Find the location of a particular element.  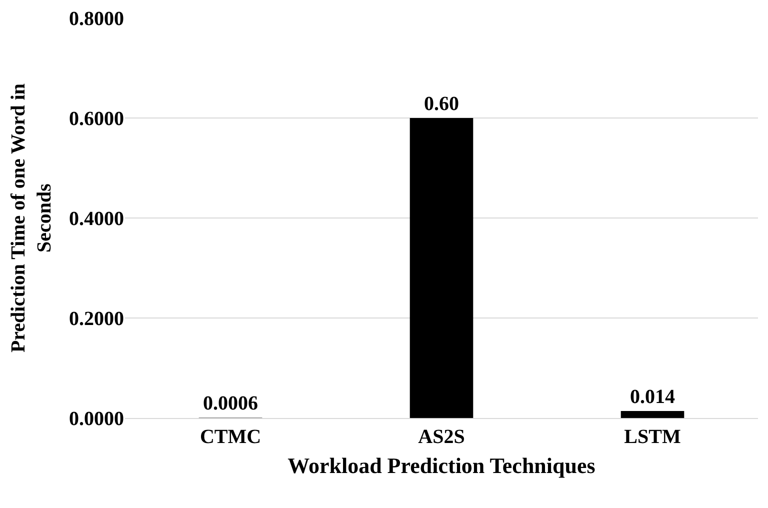

x-tick-label: LSTM is located at coordinates (652, 437).